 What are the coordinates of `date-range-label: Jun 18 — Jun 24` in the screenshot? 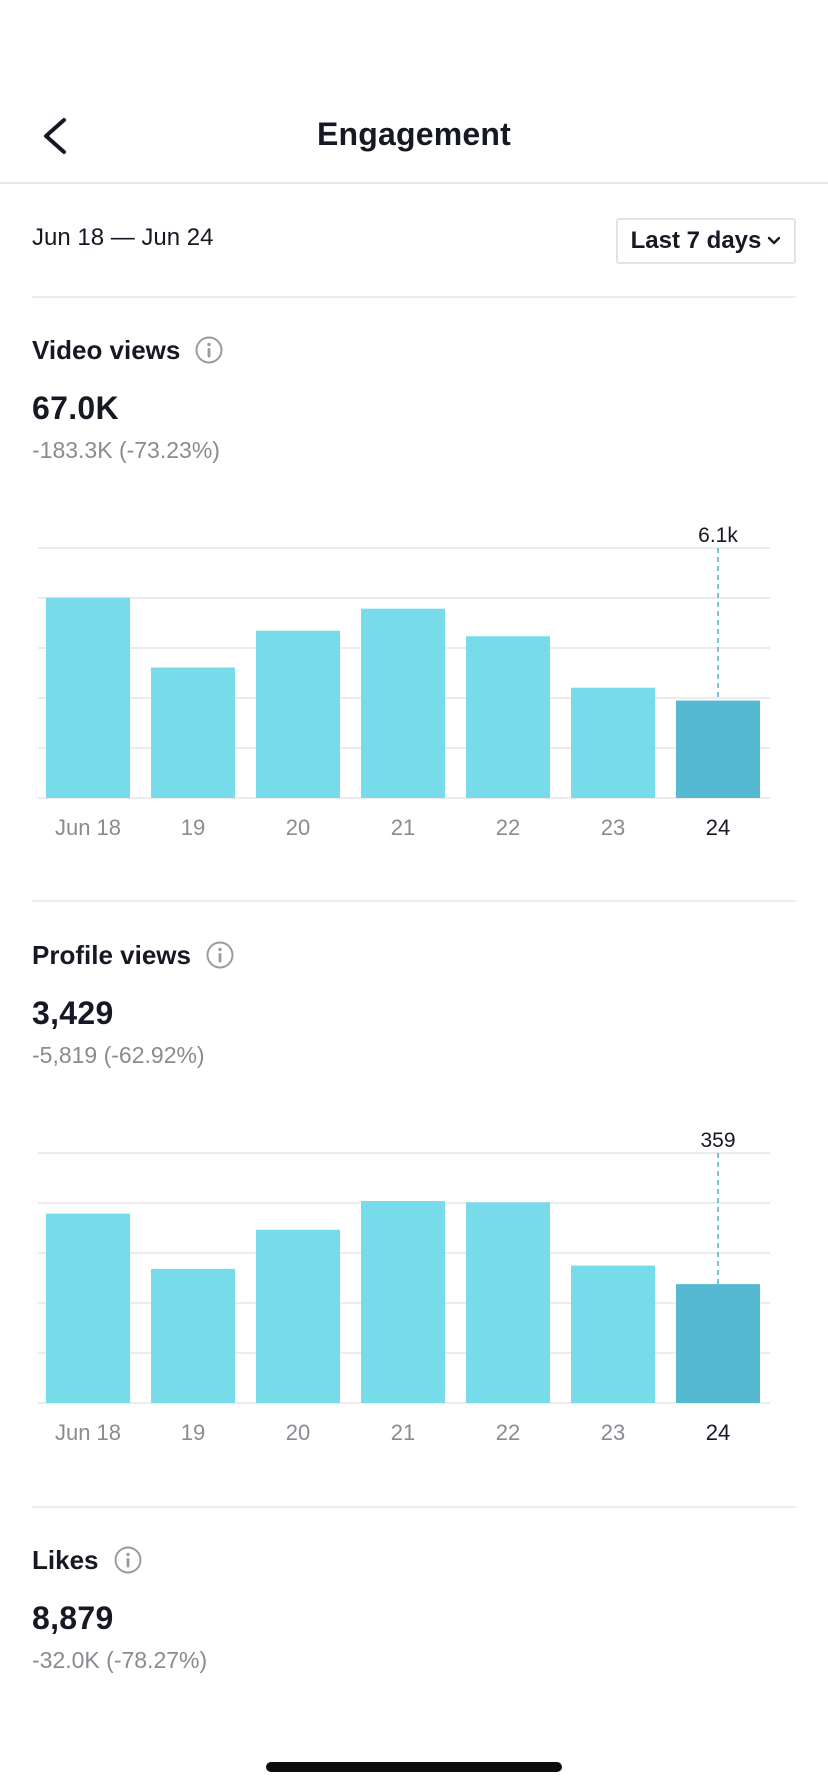 It's located at (123, 237).